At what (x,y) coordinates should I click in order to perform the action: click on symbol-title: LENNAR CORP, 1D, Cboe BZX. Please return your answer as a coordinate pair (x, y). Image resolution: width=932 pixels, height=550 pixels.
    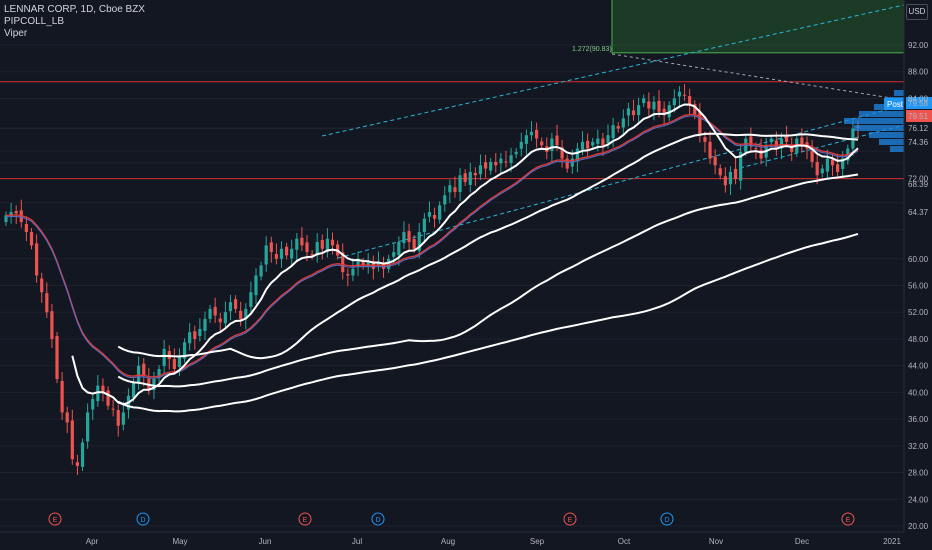
    Looking at the image, I should click on (74, 9).